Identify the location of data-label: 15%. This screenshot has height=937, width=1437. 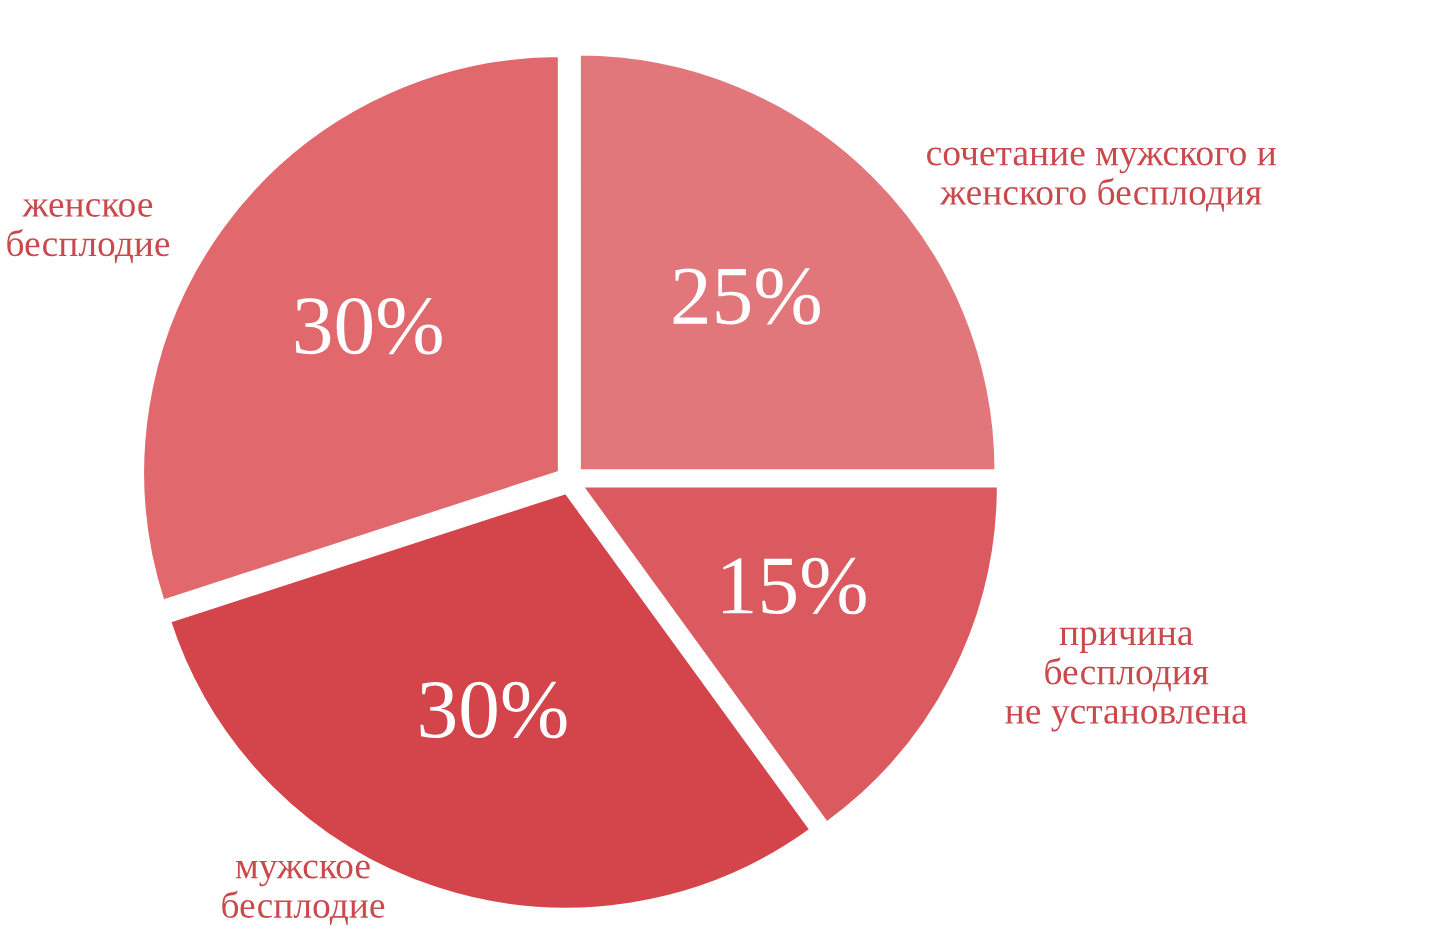
(794, 586).